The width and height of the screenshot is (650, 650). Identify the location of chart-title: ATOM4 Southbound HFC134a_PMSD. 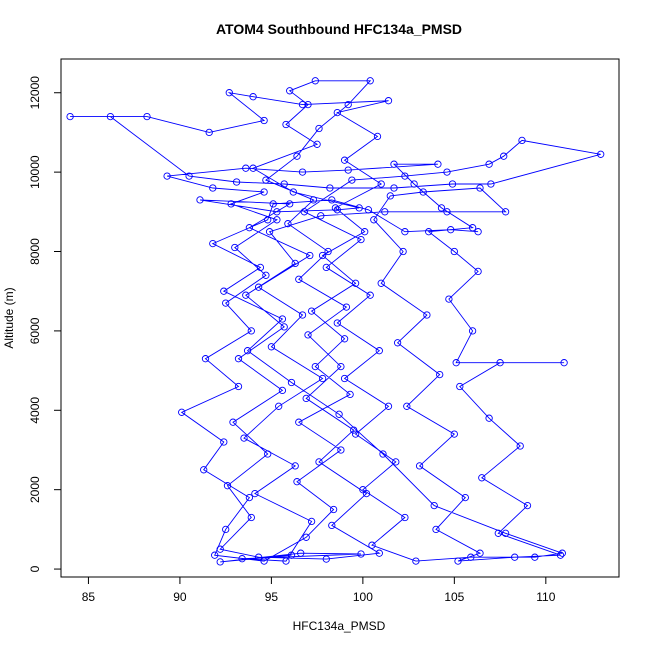
(339, 29).